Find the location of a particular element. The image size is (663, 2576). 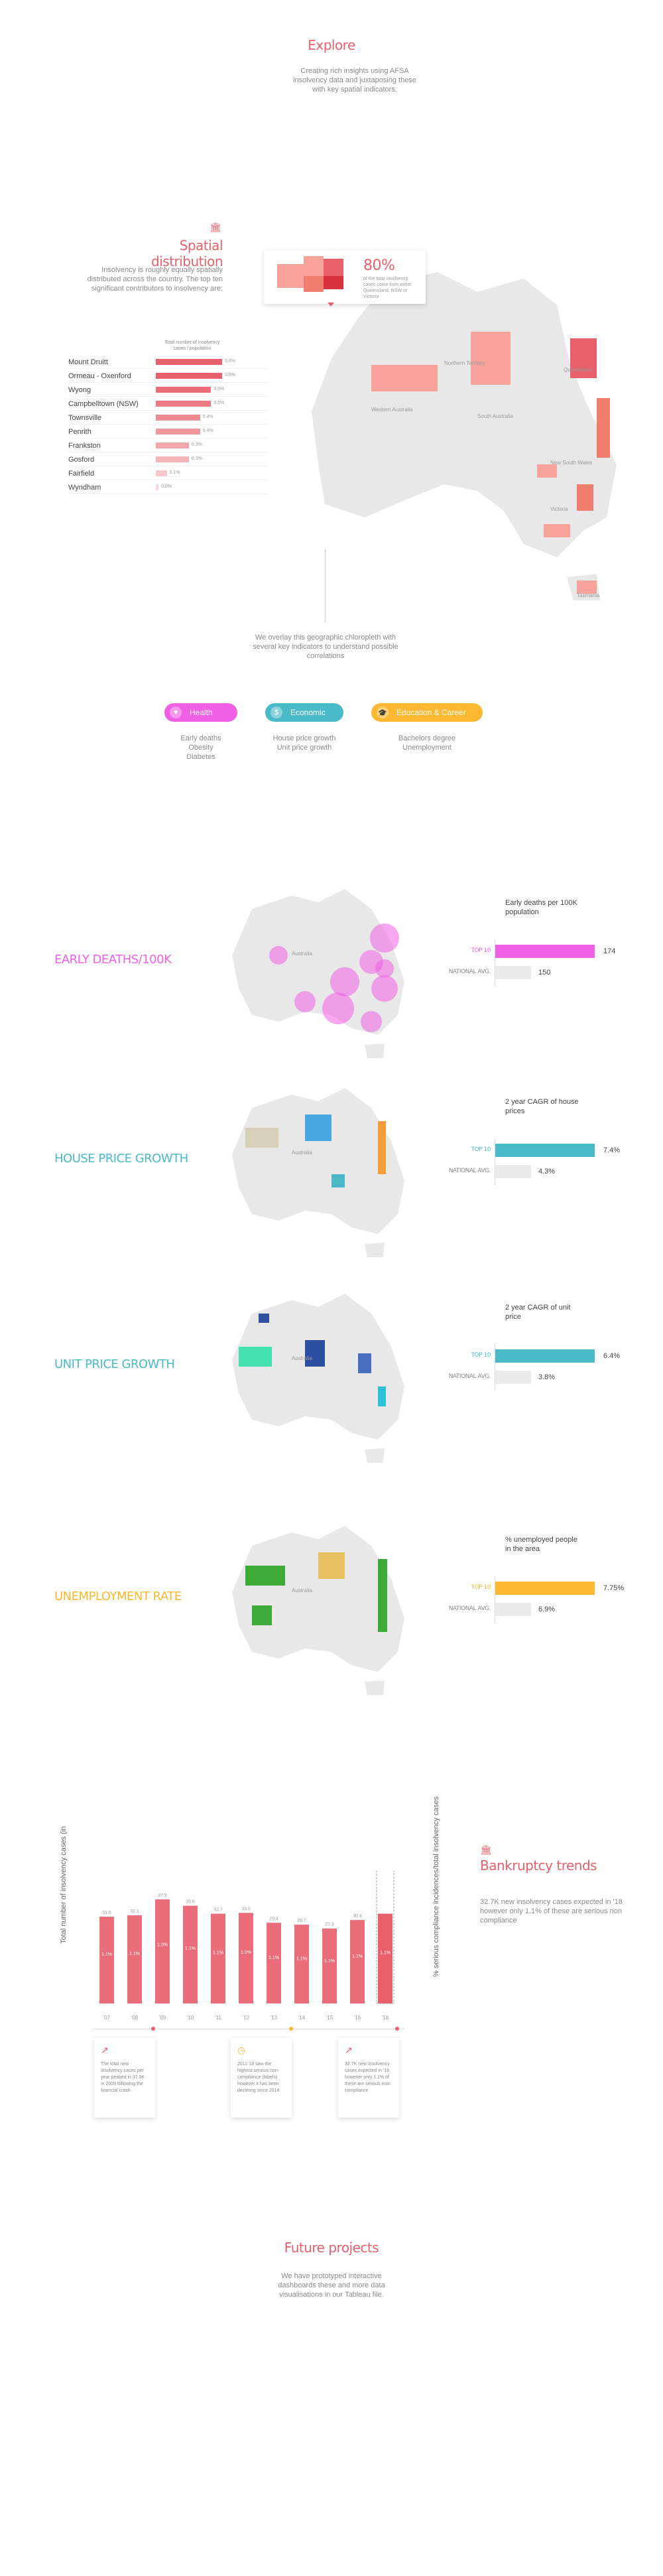

contributor-row: Gosford 0.3% is located at coordinates (167, 459).